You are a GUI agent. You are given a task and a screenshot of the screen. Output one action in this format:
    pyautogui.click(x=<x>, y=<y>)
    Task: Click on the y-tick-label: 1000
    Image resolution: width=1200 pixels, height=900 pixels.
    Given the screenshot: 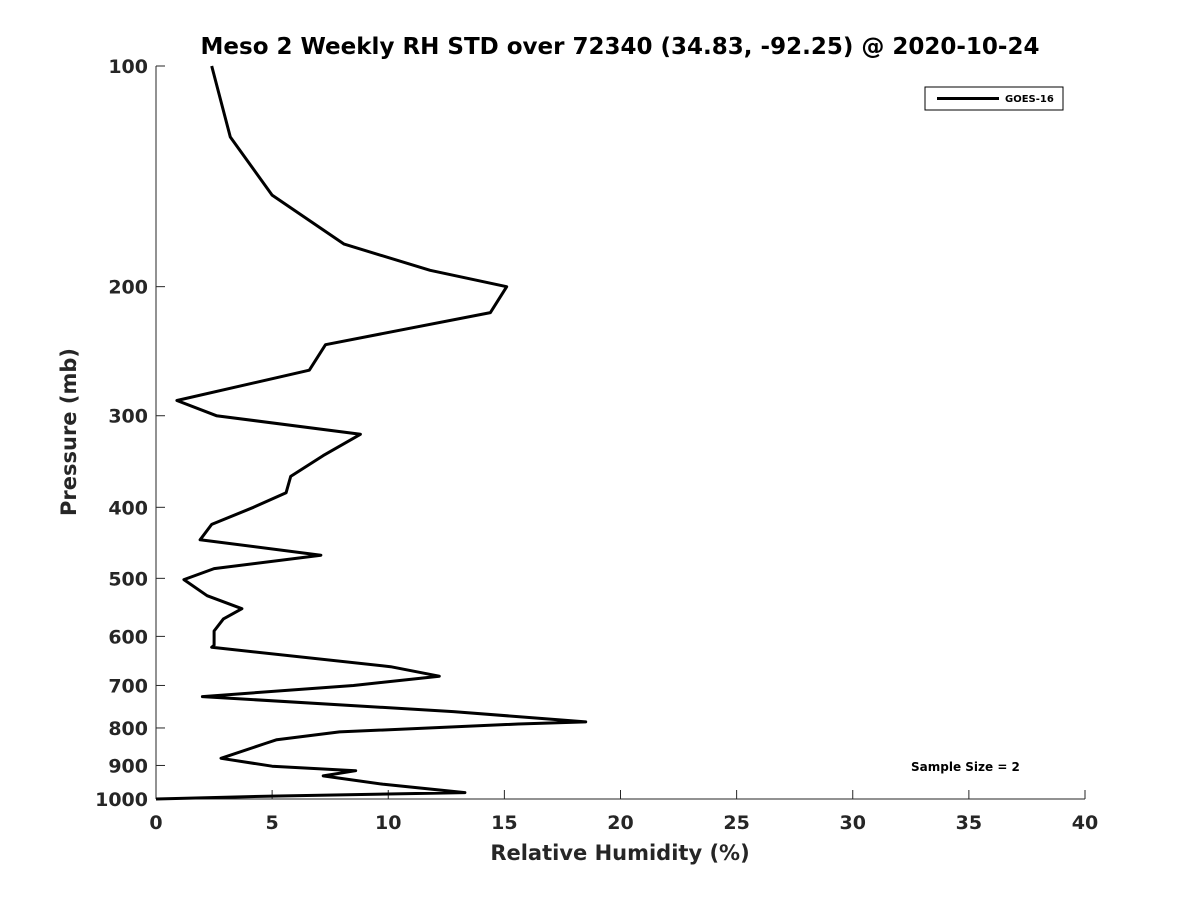 What is the action you would take?
    pyautogui.click(x=121, y=800)
    